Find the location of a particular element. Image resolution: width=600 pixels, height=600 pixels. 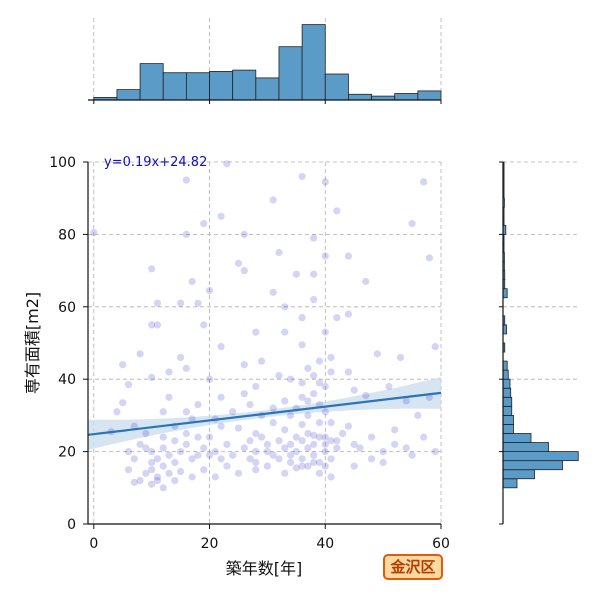

right-histogram is located at coordinates (539, 343).